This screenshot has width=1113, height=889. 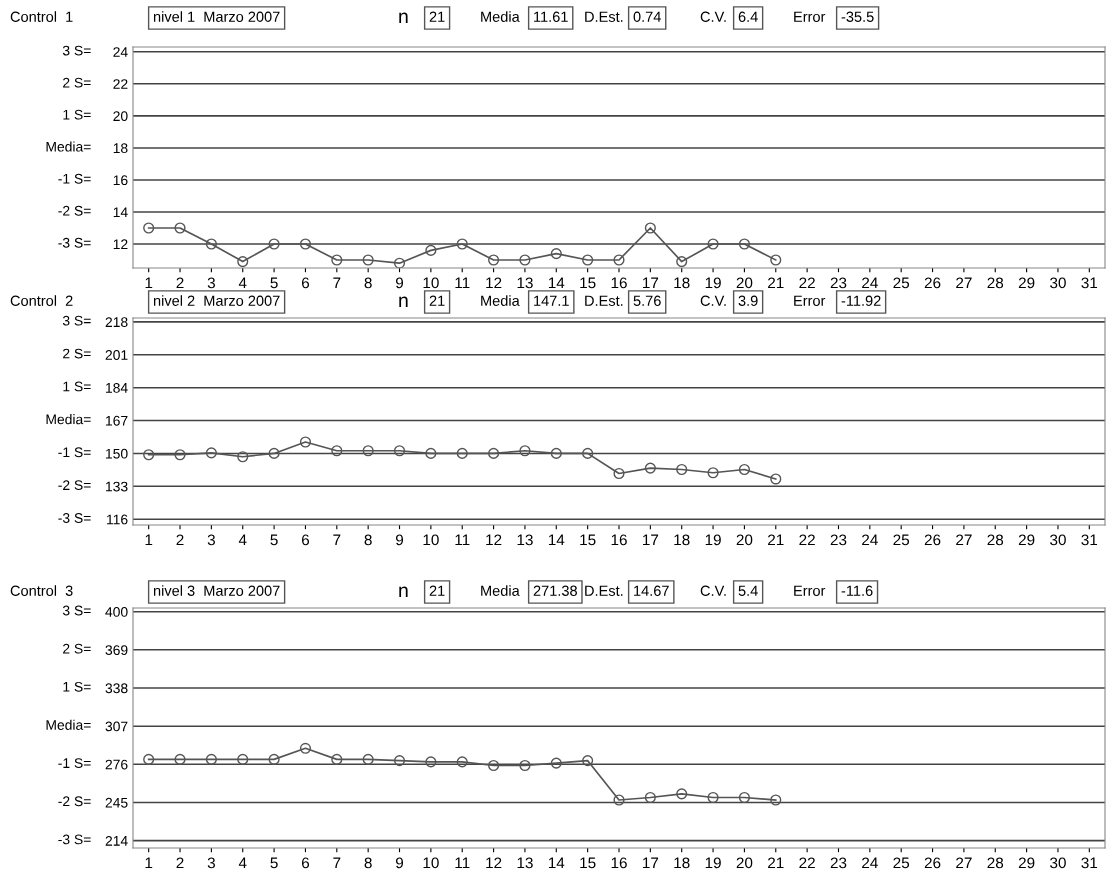 What do you see at coordinates (120, 84) in the screenshot?
I see `y-tick-label: 22` at bounding box center [120, 84].